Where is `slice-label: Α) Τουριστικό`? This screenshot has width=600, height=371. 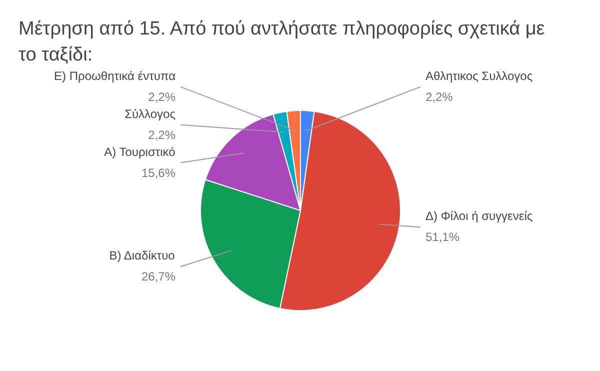 slice-label: Α) Τουριστικό is located at coordinates (140, 151).